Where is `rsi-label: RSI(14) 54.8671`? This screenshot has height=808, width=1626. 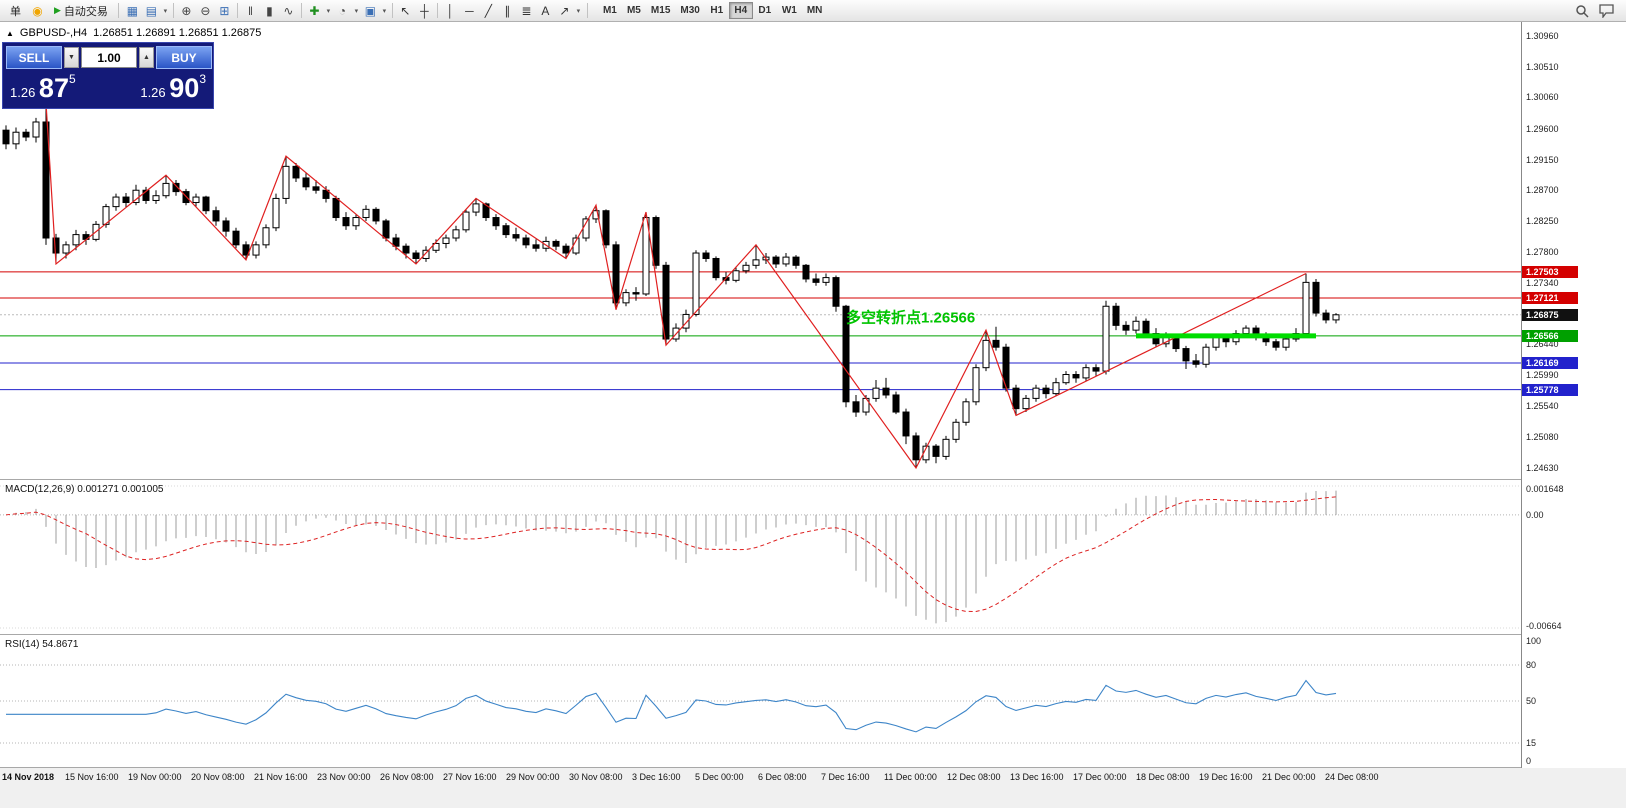
rsi-label: RSI(14) 54.8671 is located at coordinates (42, 644).